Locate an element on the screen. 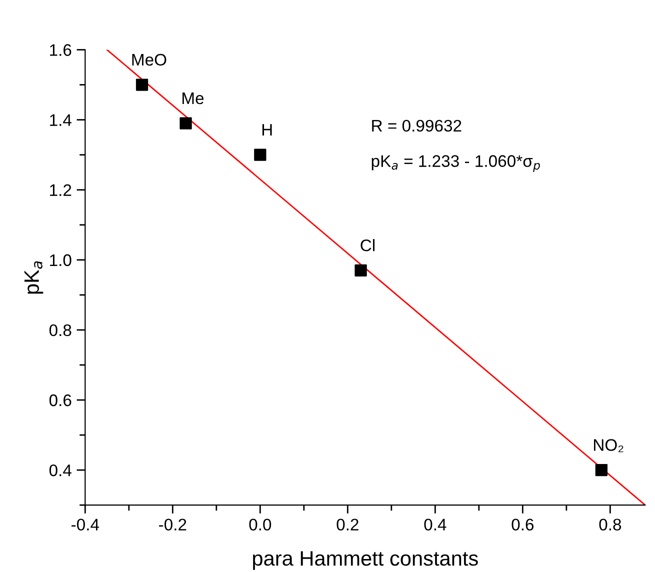 The image size is (655, 572). data-label: NO₂ is located at coordinates (609, 445).